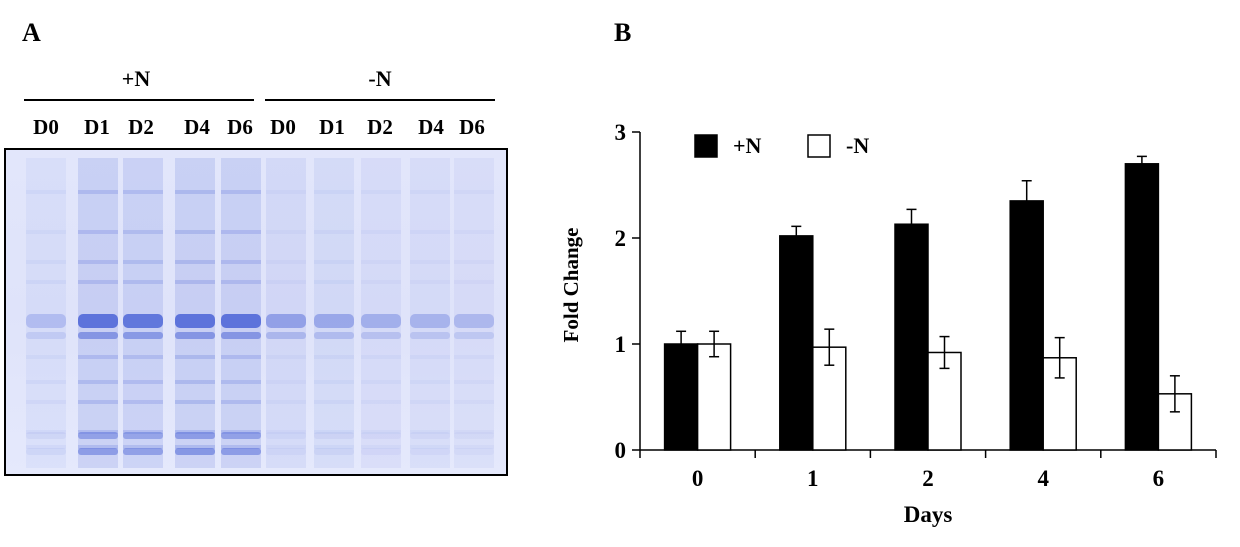 The height and width of the screenshot is (547, 1240). What do you see at coordinates (781, 145) in the screenshot?
I see `chart-legend: +N -N` at bounding box center [781, 145].